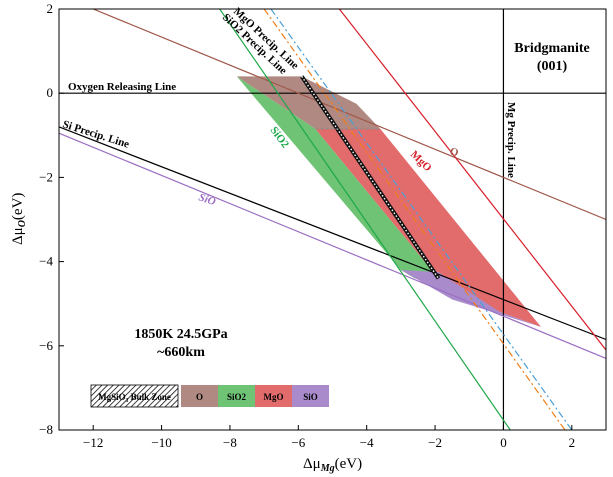 Image resolution: width=613 pixels, height=477 pixels. I want to click on y-axis-label-unit: (eV), so click(18, 206).